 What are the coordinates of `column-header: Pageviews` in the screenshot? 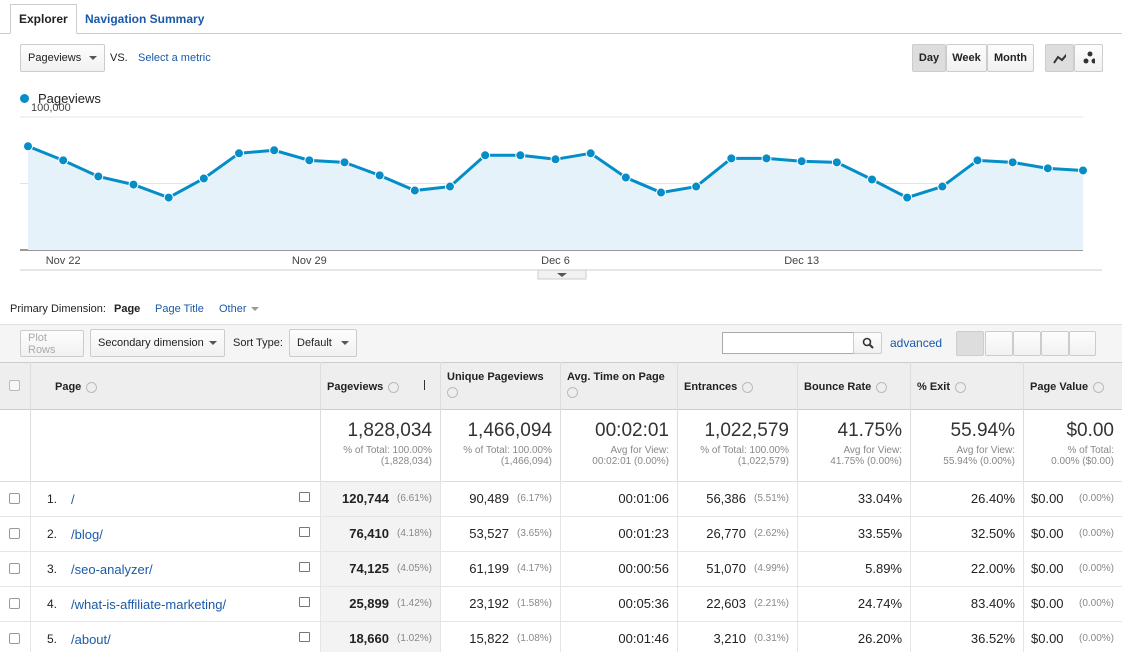 It's located at (380, 387).